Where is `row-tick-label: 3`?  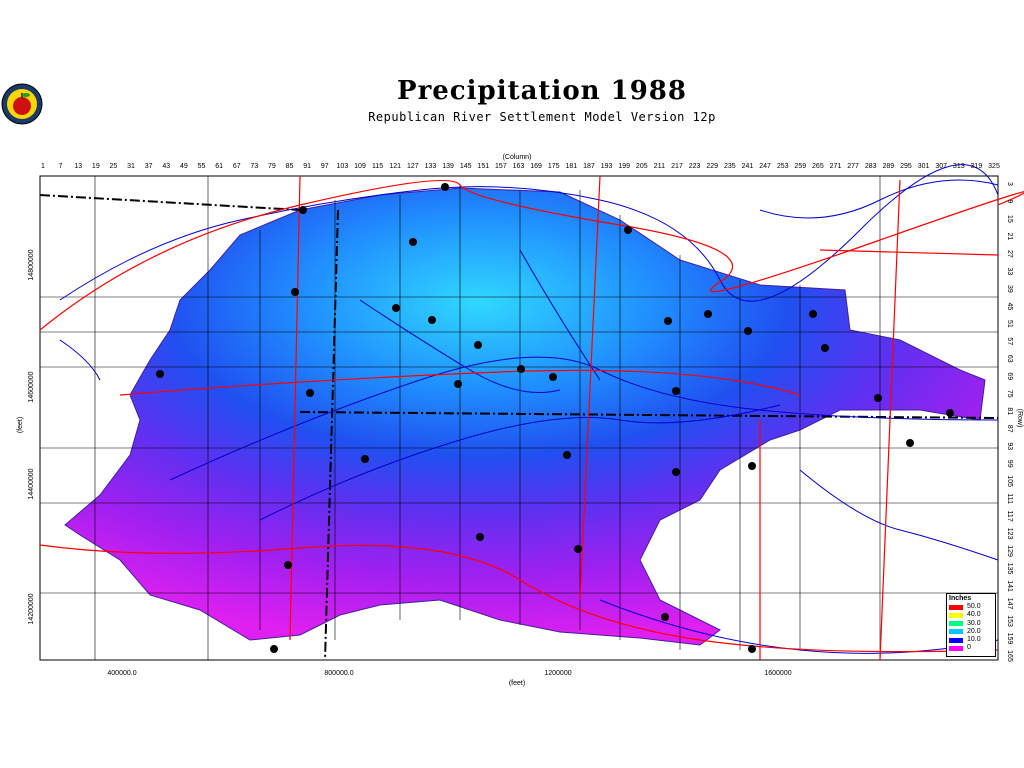
row-tick-label: 3 is located at coordinates (1009, 184).